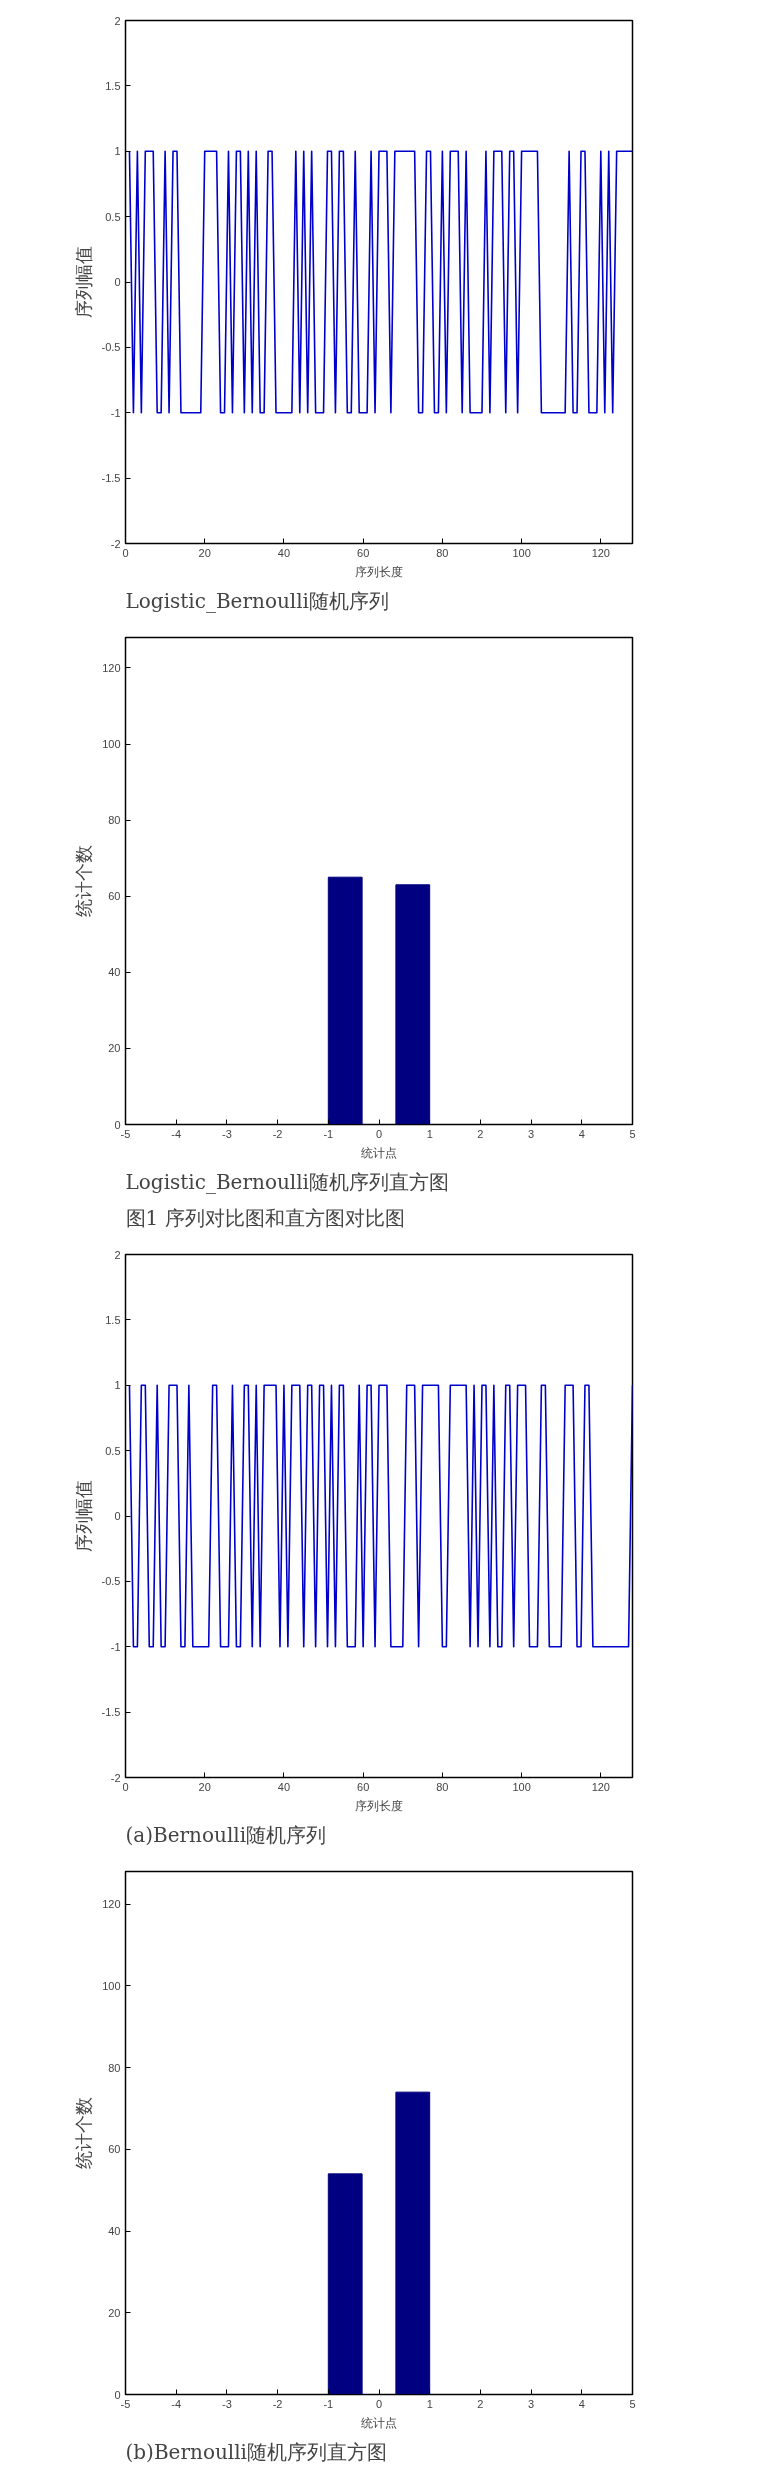 This screenshot has height=2468, width=757. What do you see at coordinates (287, 1181) in the screenshot?
I see `text: Logistic_Bernoulli随机序列直方图` at bounding box center [287, 1181].